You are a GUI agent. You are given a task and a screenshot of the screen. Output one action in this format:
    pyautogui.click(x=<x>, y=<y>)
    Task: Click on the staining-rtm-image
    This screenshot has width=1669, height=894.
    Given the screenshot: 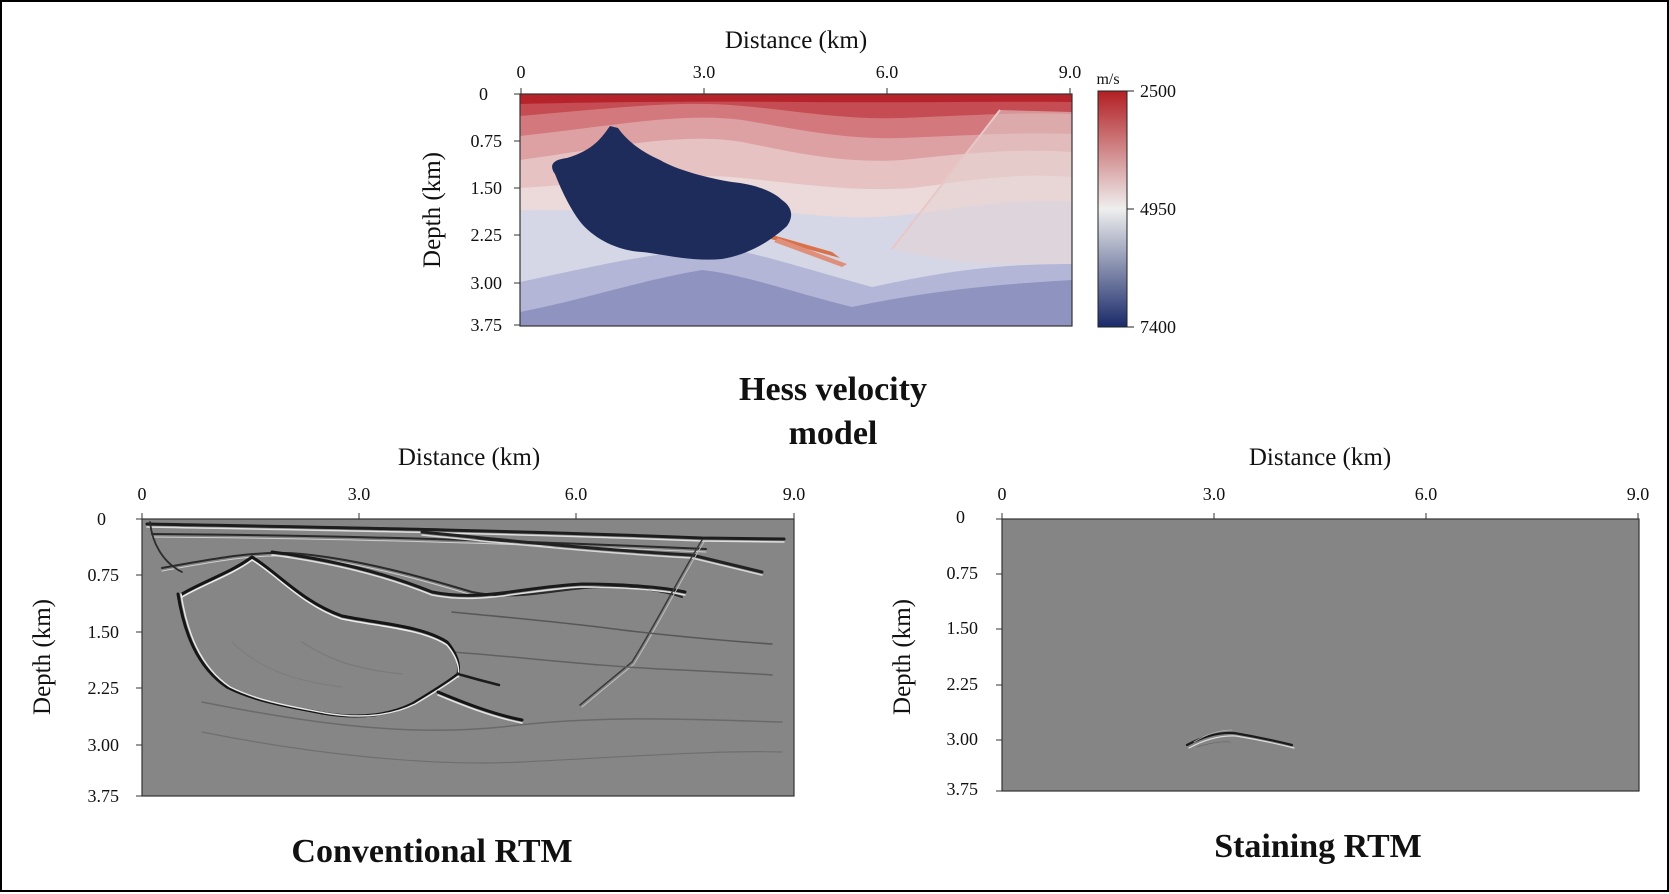 What is the action you would take?
    pyautogui.click(x=1320, y=655)
    